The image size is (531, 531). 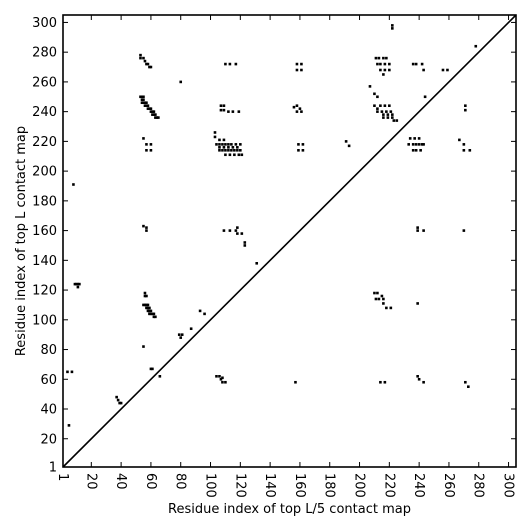 I want to click on x-tick-label: 100, so click(x=210, y=485).